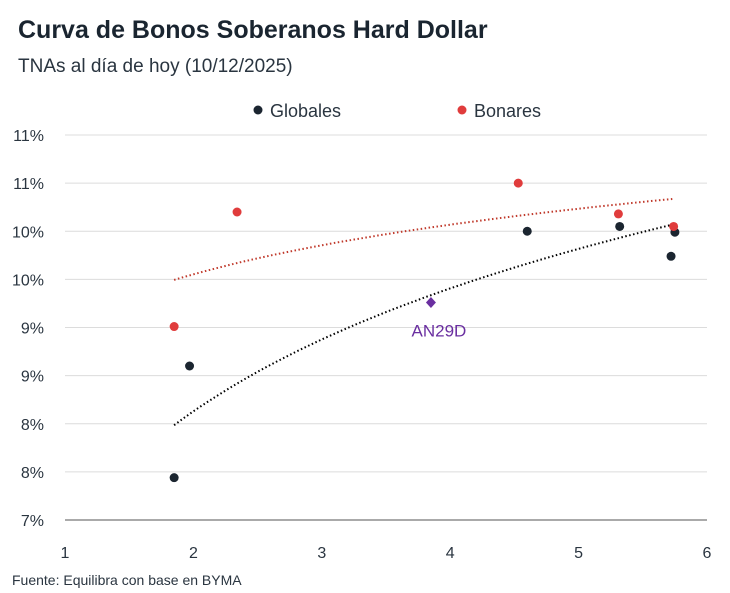  Describe the element at coordinates (305, 111) in the screenshot. I see `legend-label: Globales` at that location.